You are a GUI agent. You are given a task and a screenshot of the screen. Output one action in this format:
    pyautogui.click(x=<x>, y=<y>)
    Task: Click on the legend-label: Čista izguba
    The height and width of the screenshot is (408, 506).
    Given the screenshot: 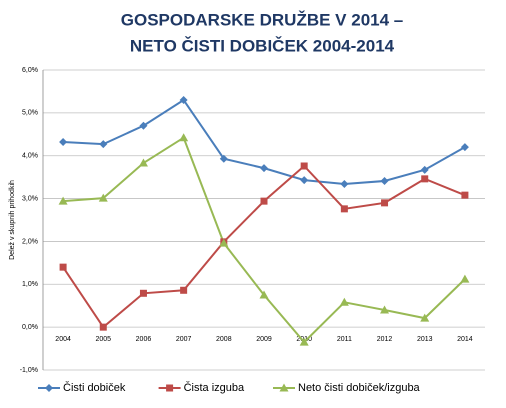 What is the action you would take?
    pyautogui.click(x=214, y=387)
    